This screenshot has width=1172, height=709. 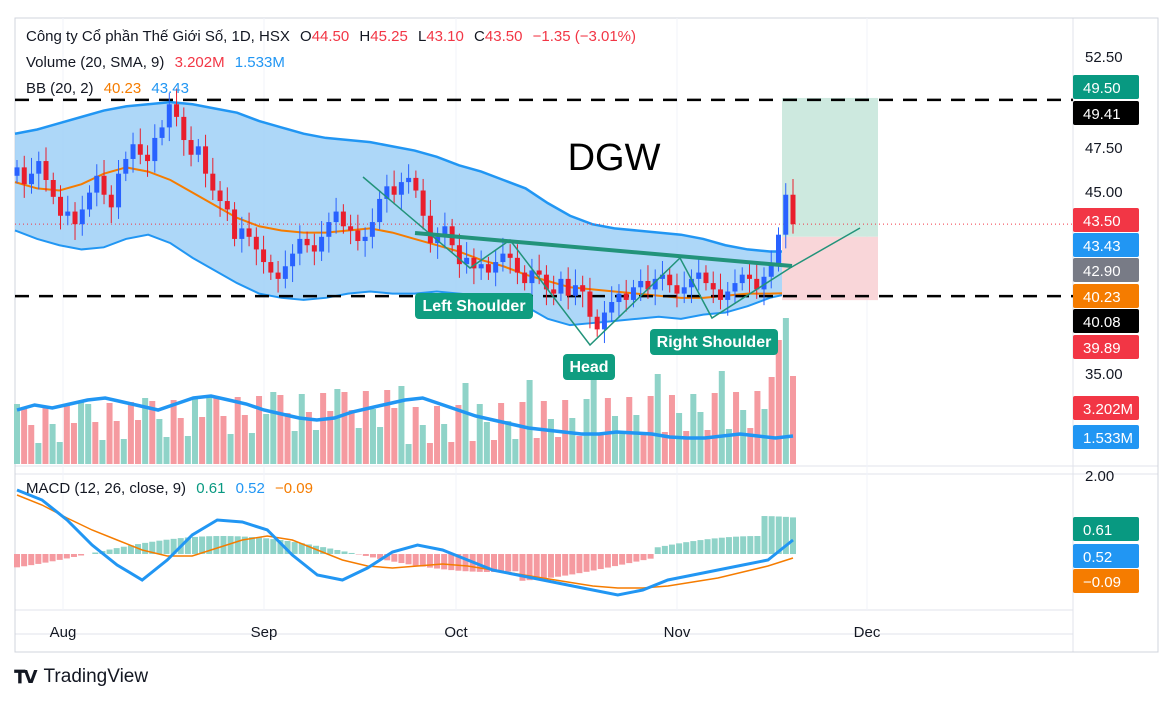 I want to click on bb-label: BB (20, 2), so click(x=60, y=88).